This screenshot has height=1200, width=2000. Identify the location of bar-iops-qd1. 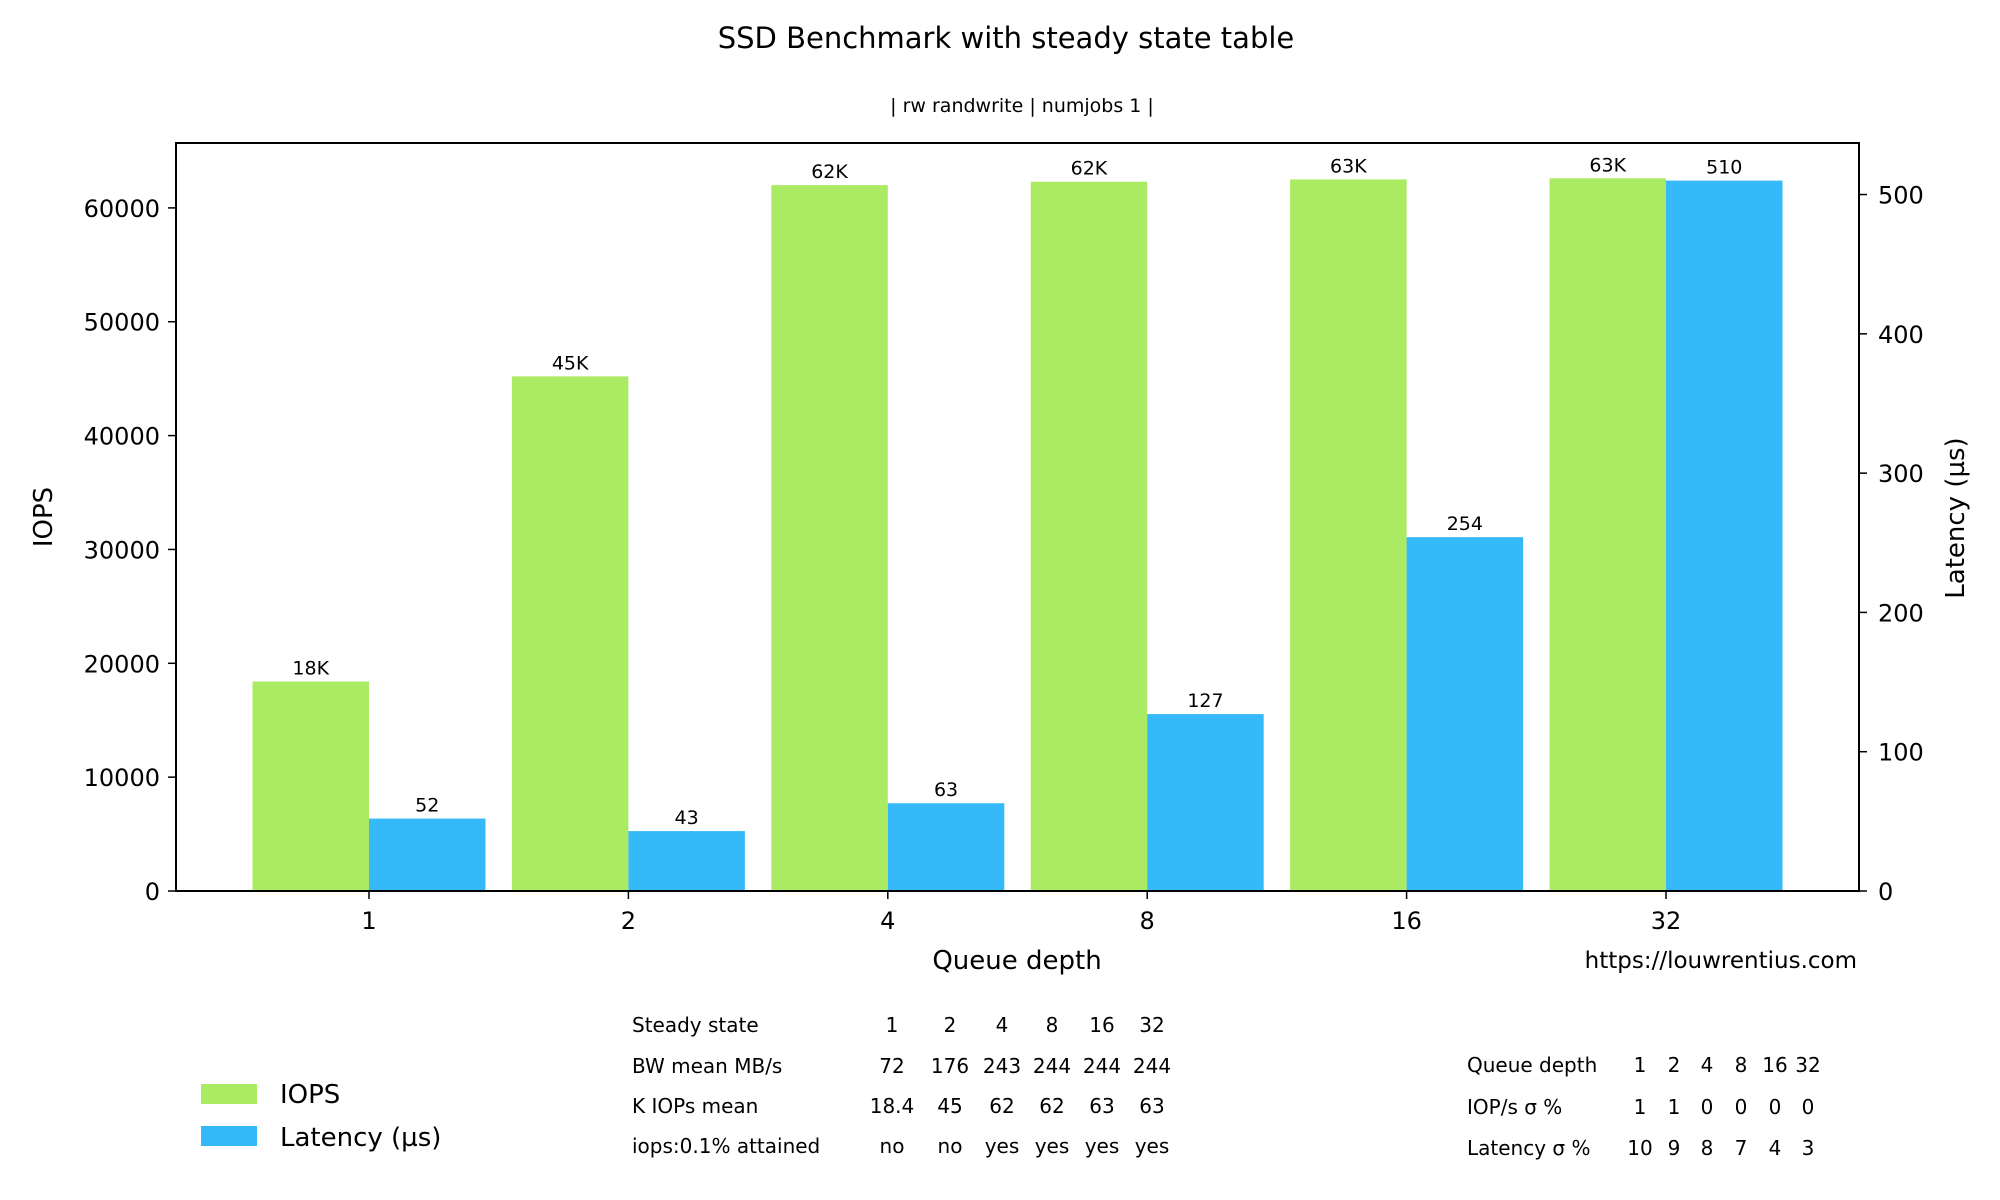
(310, 786).